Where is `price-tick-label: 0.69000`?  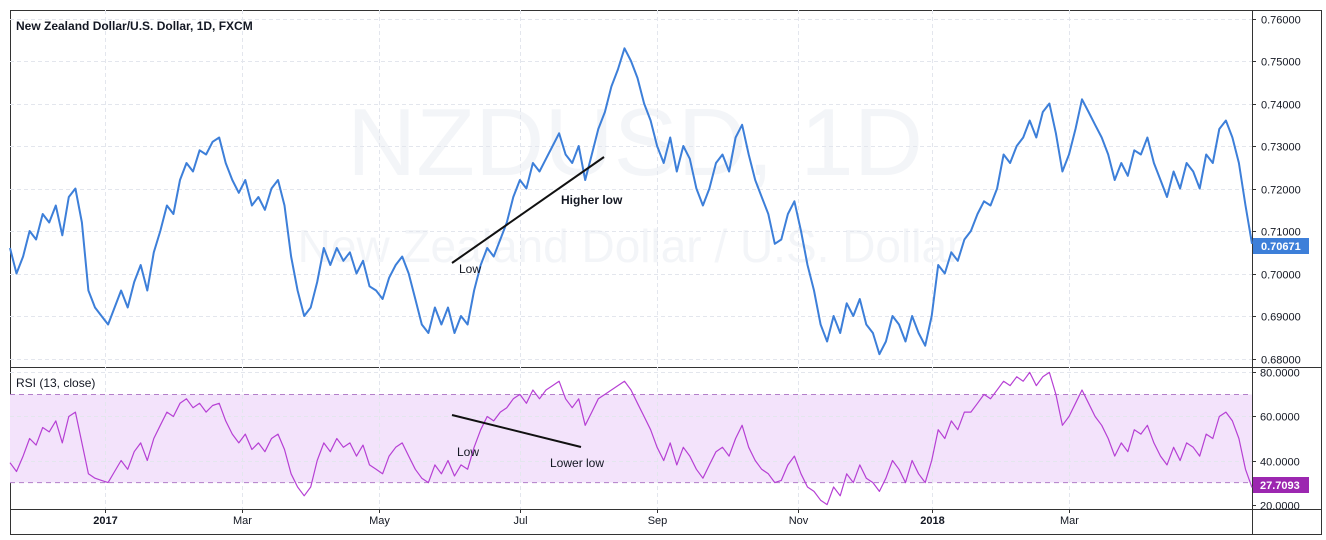
price-tick-label: 0.69000 is located at coordinates (1281, 318).